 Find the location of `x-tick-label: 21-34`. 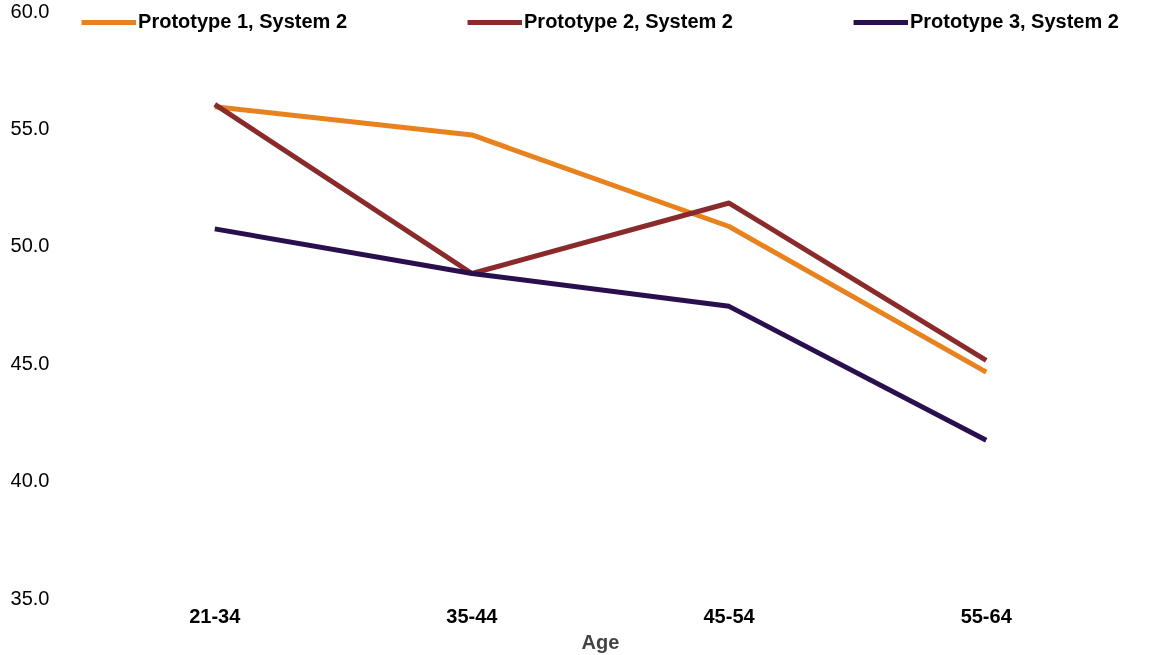

x-tick-label: 21-34 is located at coordinates (215, 615).